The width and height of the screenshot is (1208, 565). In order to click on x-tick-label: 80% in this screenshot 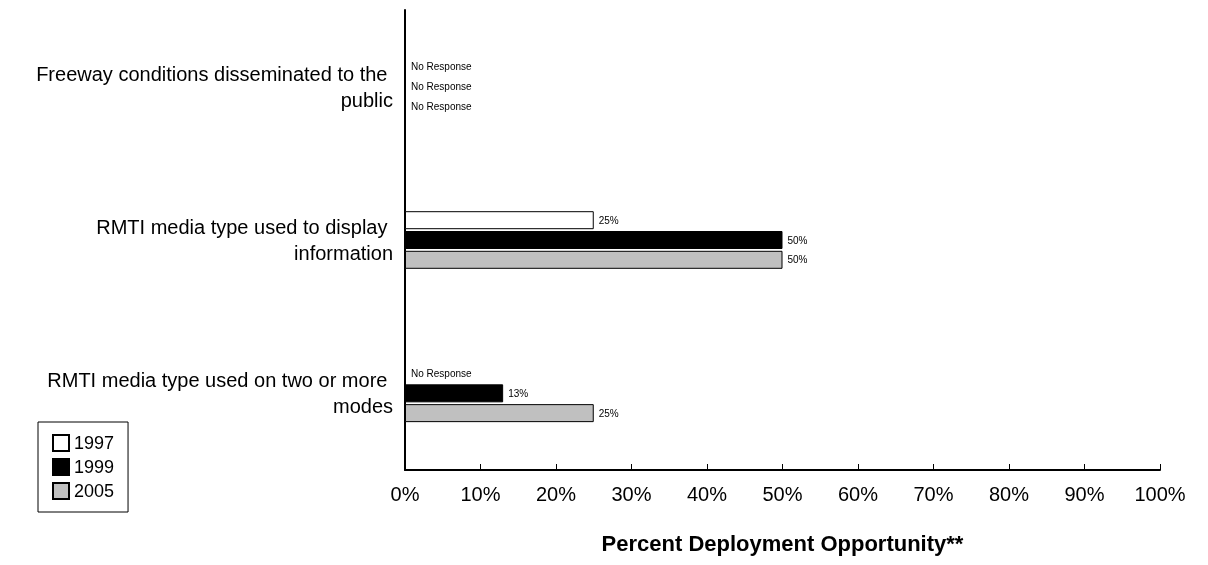, I will do `click(1009, 494)`.